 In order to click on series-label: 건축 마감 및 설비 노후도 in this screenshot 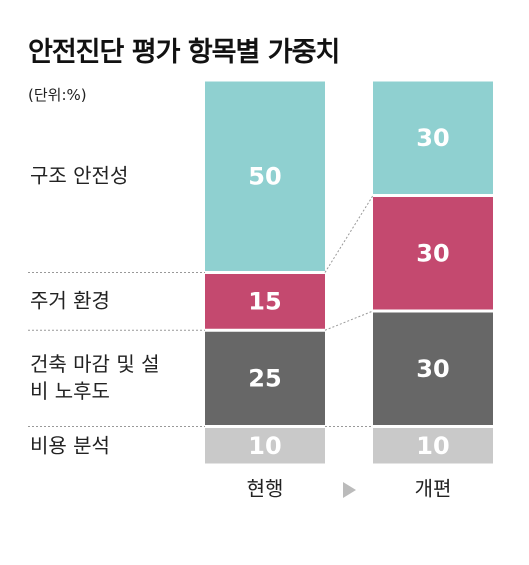, I will do `click(95, 378)`.